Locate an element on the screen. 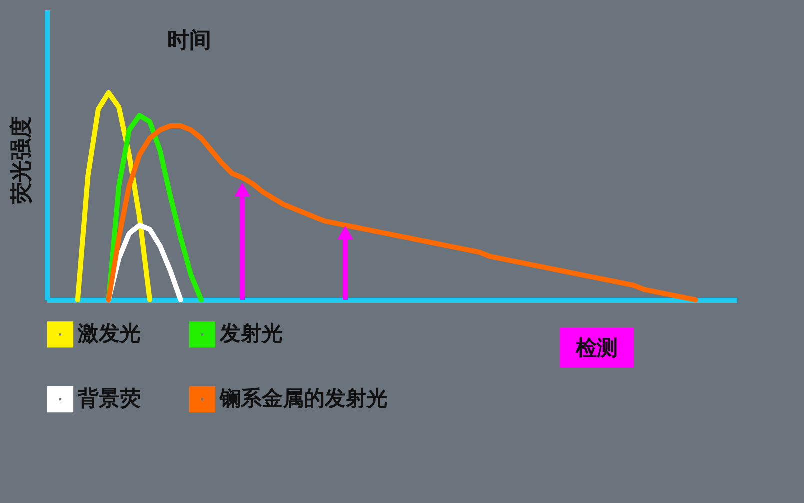  y-axis-title: 荧光强度 is located at coordinates (21, 161).